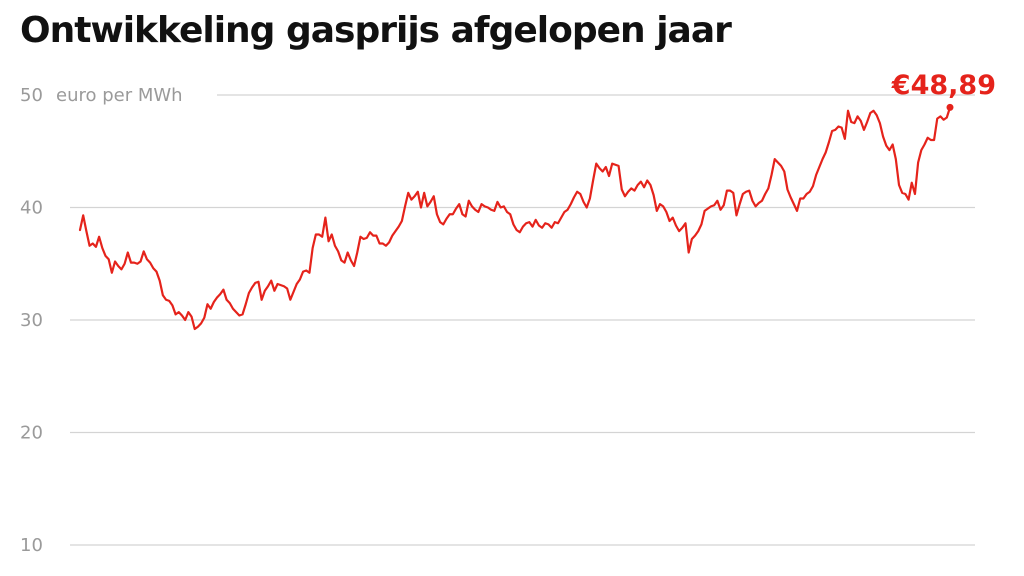 The width and height of the screenshot is (1024, 576). I want to click on last-value-point, so click(950, 107).